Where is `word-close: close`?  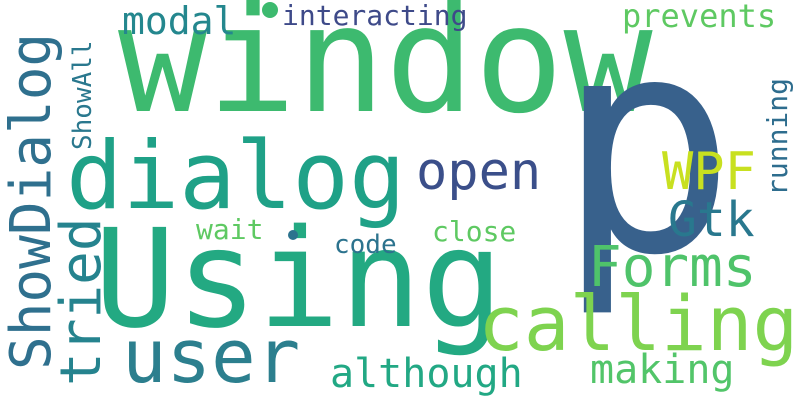
word-close: close is located at coordinates (474, 231).